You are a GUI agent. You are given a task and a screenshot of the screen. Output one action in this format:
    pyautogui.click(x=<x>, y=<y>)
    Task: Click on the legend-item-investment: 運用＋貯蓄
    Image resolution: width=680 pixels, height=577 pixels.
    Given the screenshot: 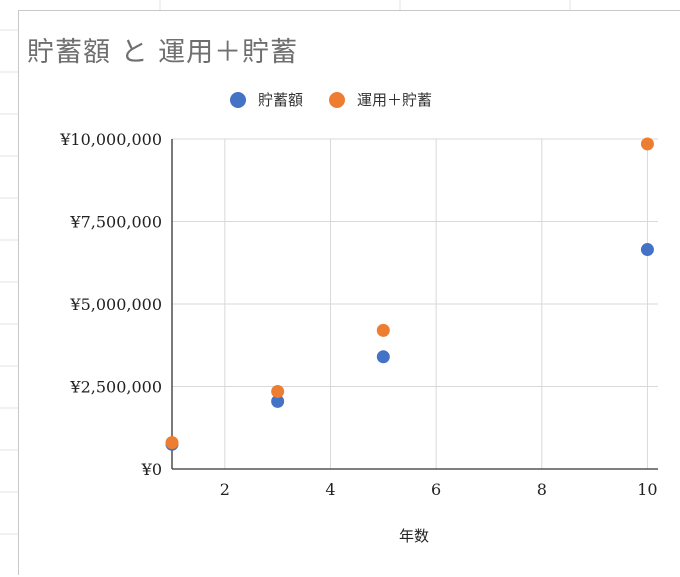 What is the action you would take?
    pyautogui.click(x=380, y=99)
    